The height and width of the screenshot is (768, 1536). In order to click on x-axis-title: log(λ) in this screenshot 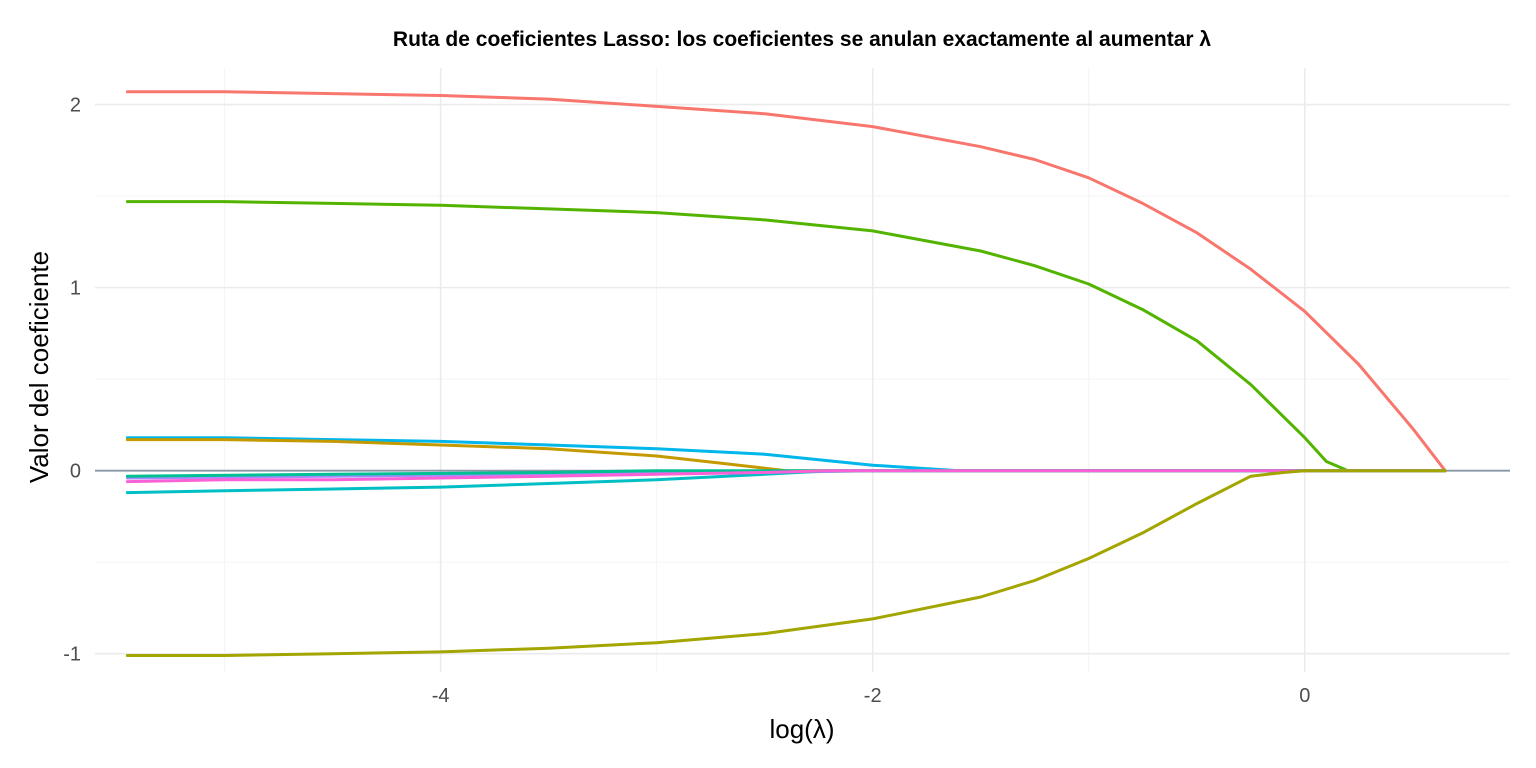, I will do `click(801, 729)`.